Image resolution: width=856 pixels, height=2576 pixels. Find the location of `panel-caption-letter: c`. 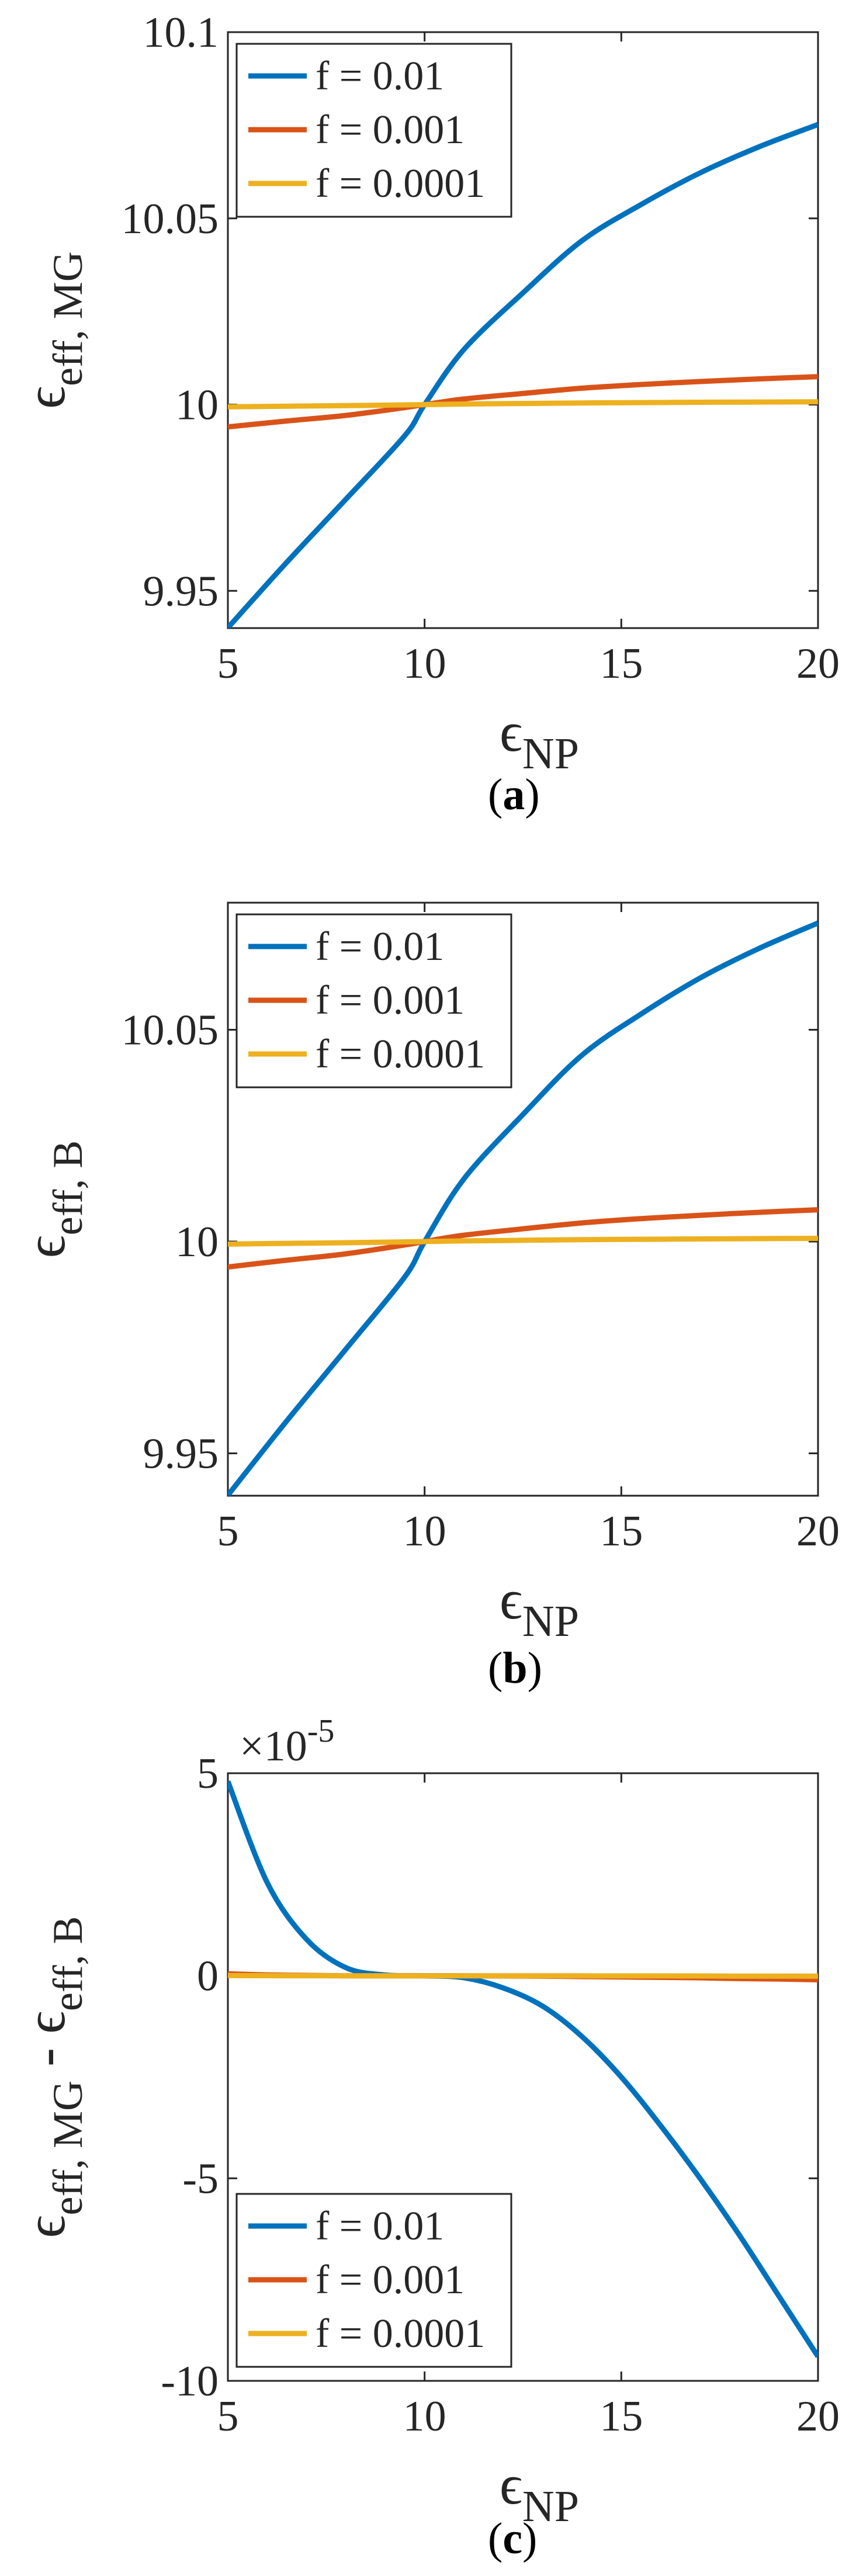

panel-caption-letter: c is located at coordinates (512, 2539).